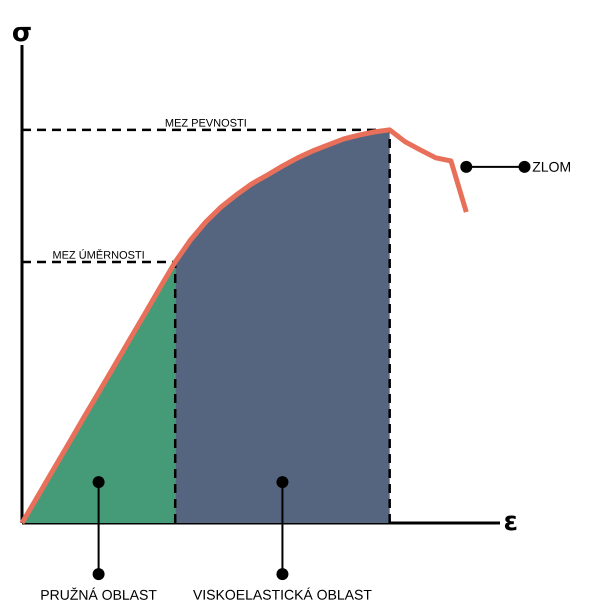 Image resolution: width=595 pixels, height=614 pixels. Describe the element at coordinates (21, 34) in the screenshot. I see `y-axis-title: σ` at that location.